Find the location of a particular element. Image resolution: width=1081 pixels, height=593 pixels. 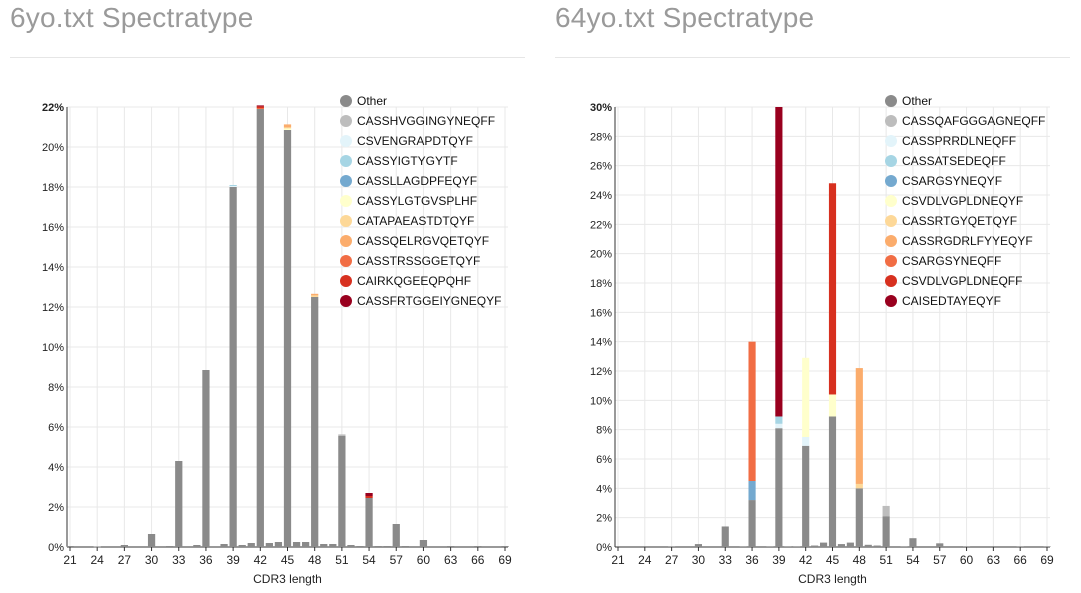

legend-item: CSVENGRAPDTQYF is located at coordinates (406, 141).